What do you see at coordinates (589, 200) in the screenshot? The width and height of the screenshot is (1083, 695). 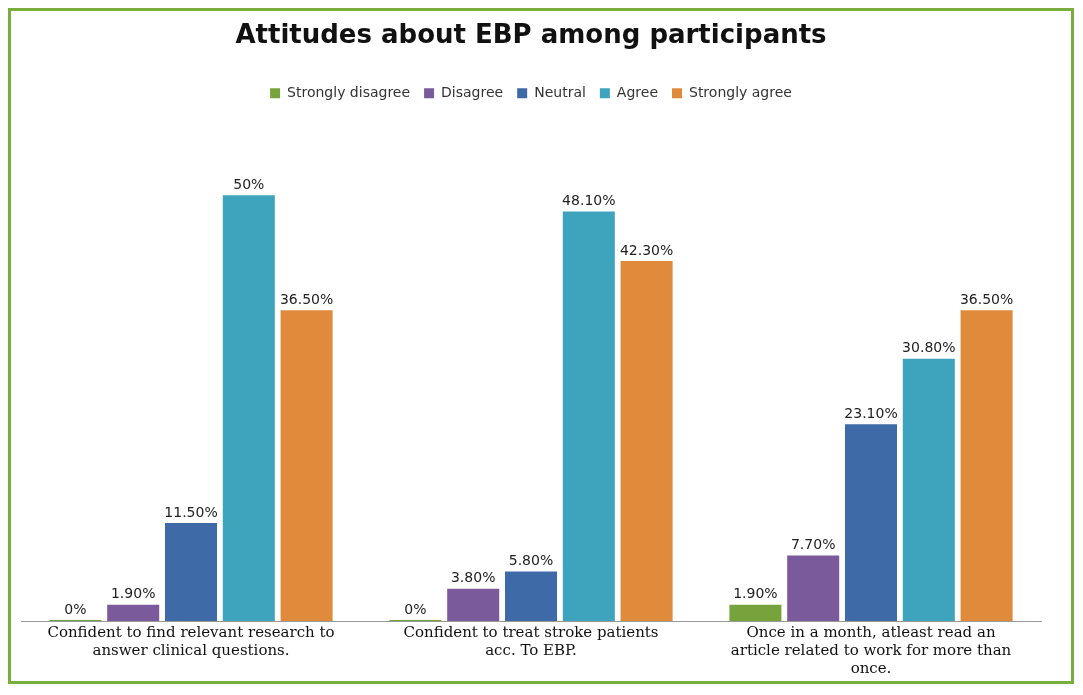 I see `data-label: 48.10%` at bounding box center [589, 200].